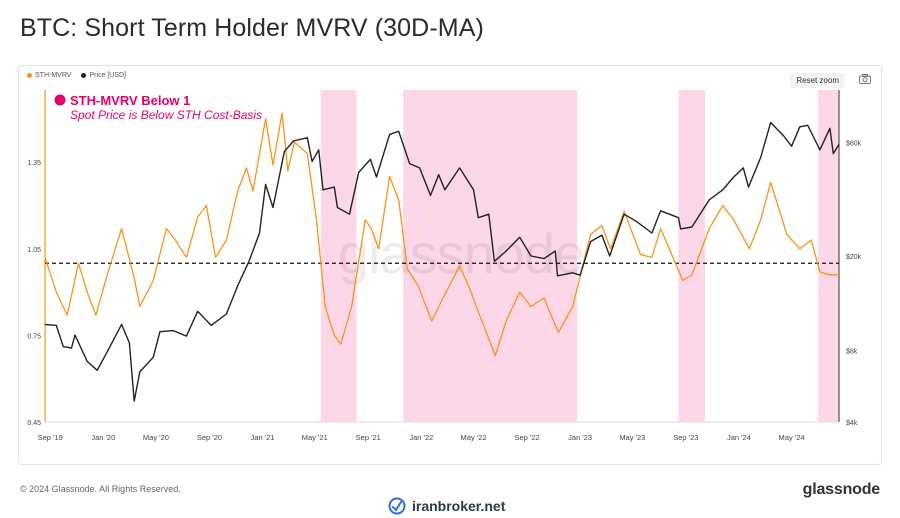 The image size is (900, 518). Describe the element at coordinates (76, 75) in the screenshot. I see `chart-legend: STH-MVRV Price [USD]` at that location.